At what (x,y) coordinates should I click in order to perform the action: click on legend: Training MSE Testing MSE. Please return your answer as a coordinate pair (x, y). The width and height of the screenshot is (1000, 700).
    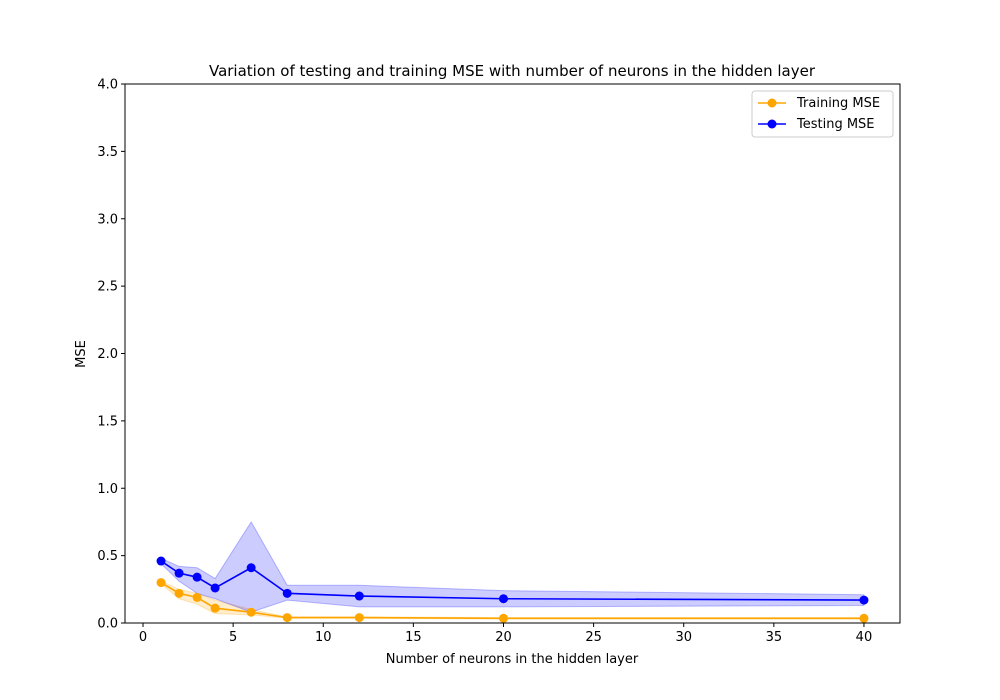
    Looking at the image, I should click on (822, 114).